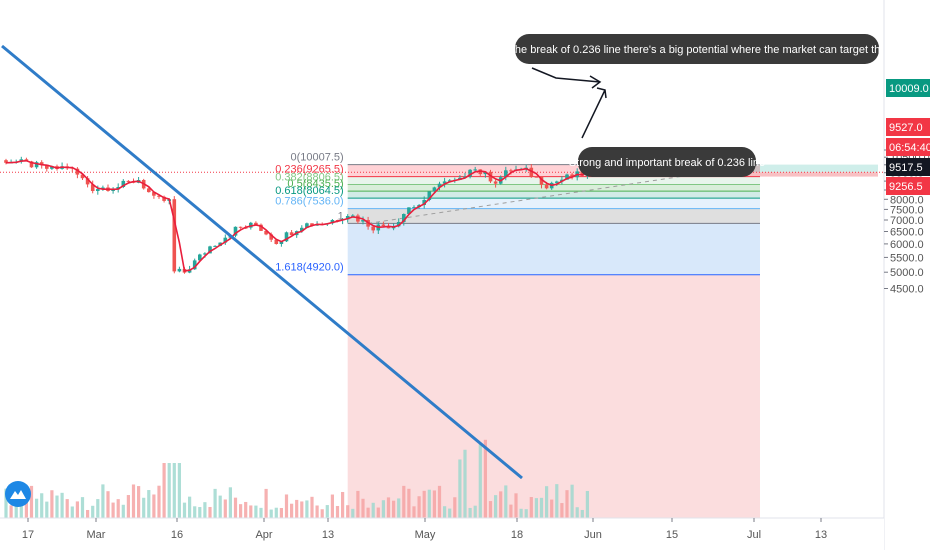  What do you see at coordinates (309, 178) in the screenshot?
I see `fib-label-2: 0.382(8806.5)` at bounding box center [309, 178].